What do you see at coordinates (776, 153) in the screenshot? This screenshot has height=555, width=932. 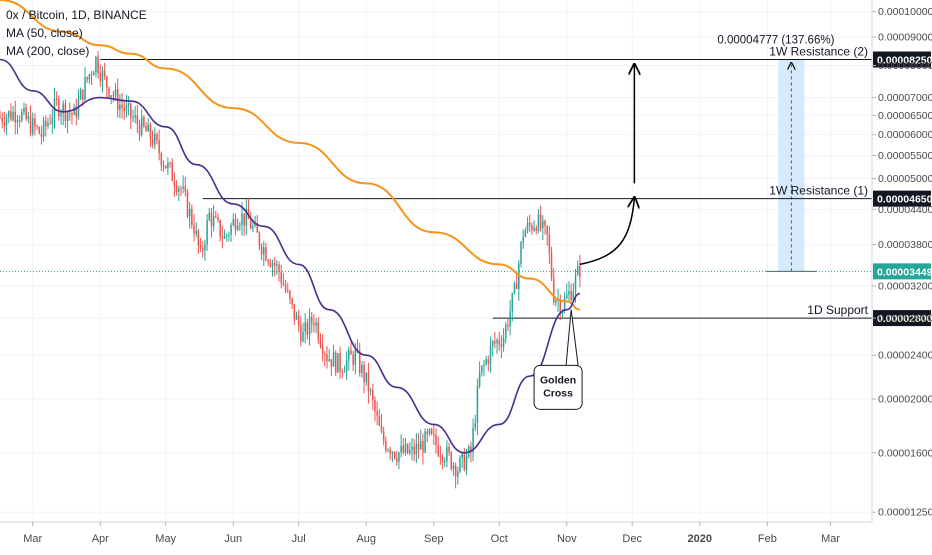 I see `measure-layer: 0.00004777 (137.66%)` at bounding box center [776, 153].